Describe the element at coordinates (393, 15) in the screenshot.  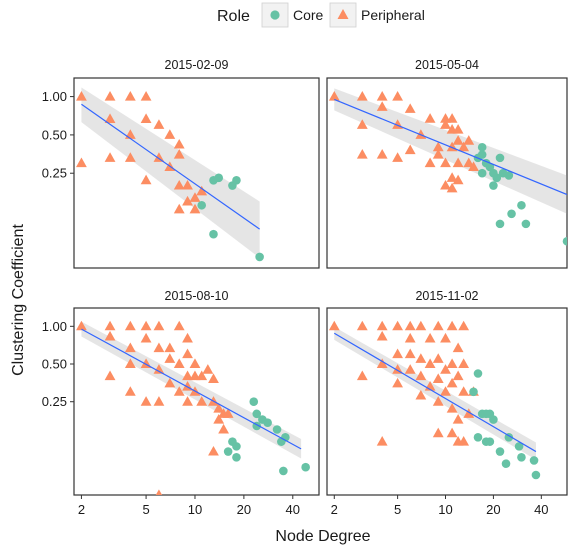
I see `legend-label-peripheral: Peripheral` at that location.